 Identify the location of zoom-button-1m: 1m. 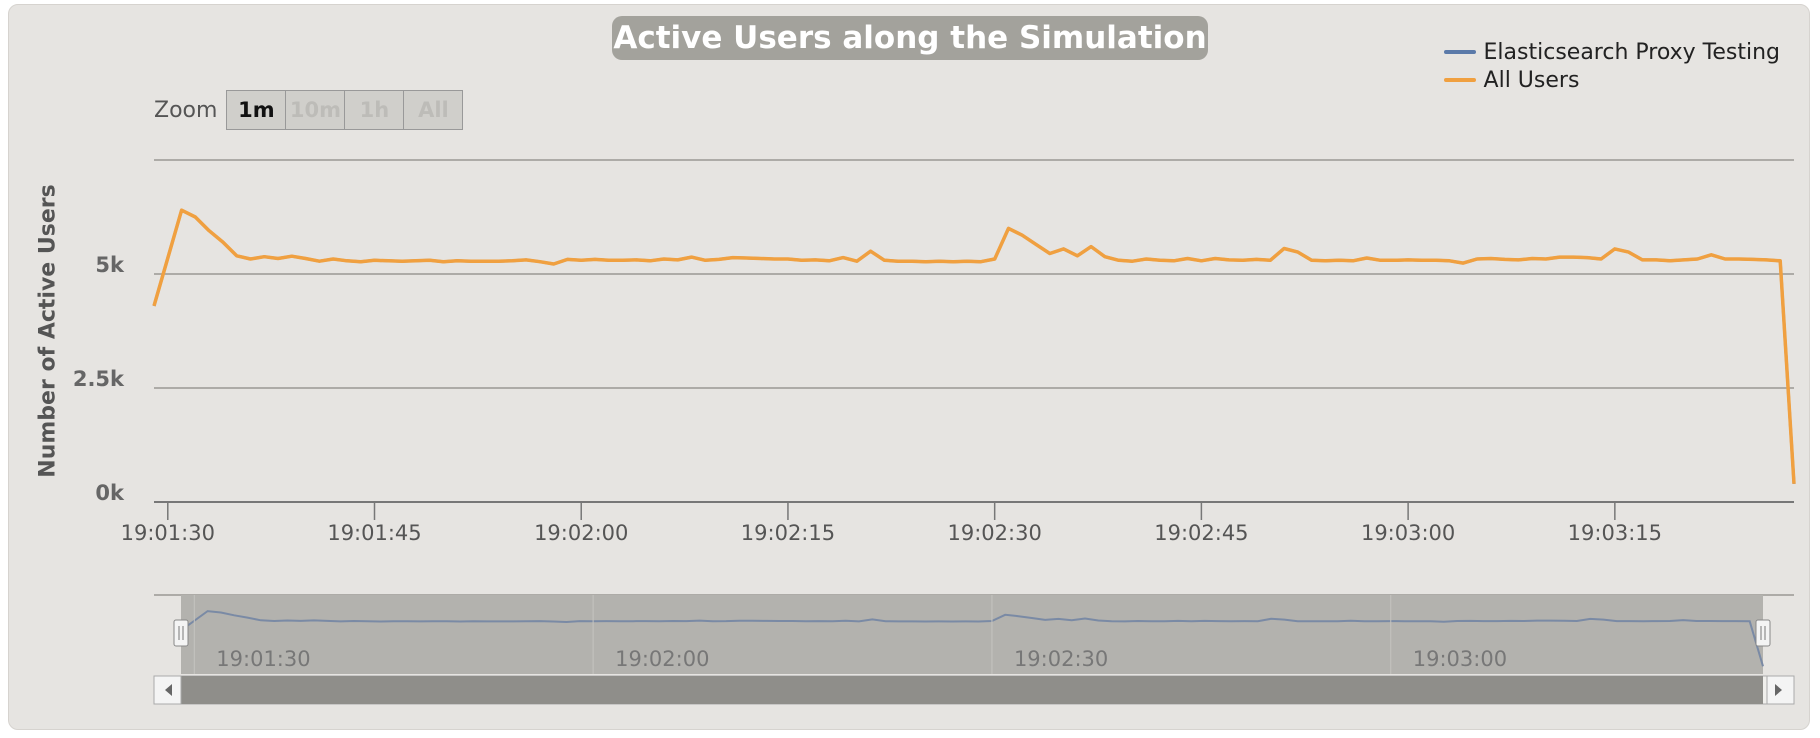
(256, 110).